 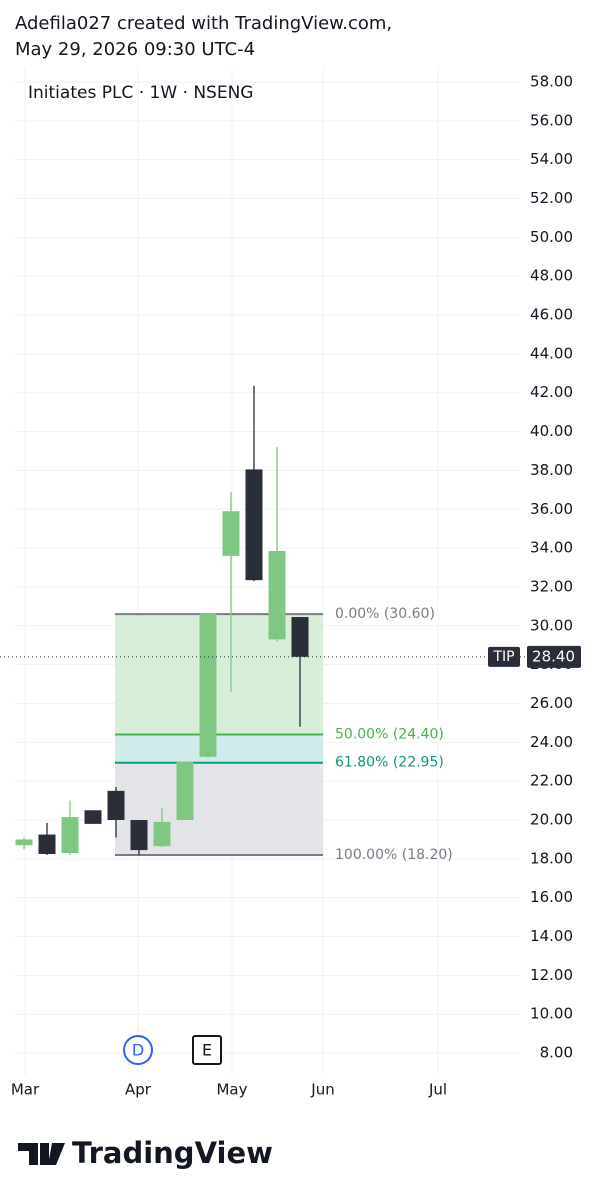 I want to click on x-tick-label: Apr, so click(x=138, y=1090).